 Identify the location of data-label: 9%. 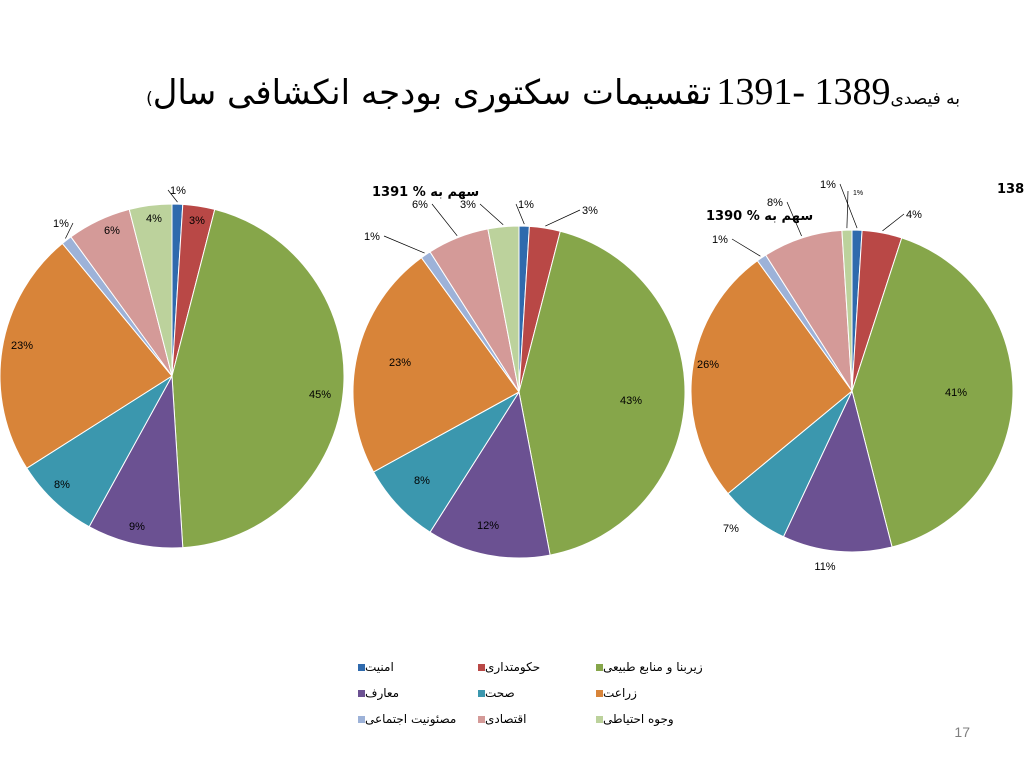
(137, 527).